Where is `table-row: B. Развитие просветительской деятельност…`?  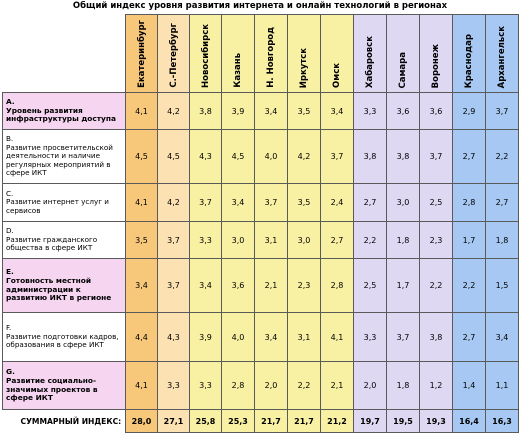 table-row: B. Развитие просветительской деятельност… is located at coordinates (260, 156).